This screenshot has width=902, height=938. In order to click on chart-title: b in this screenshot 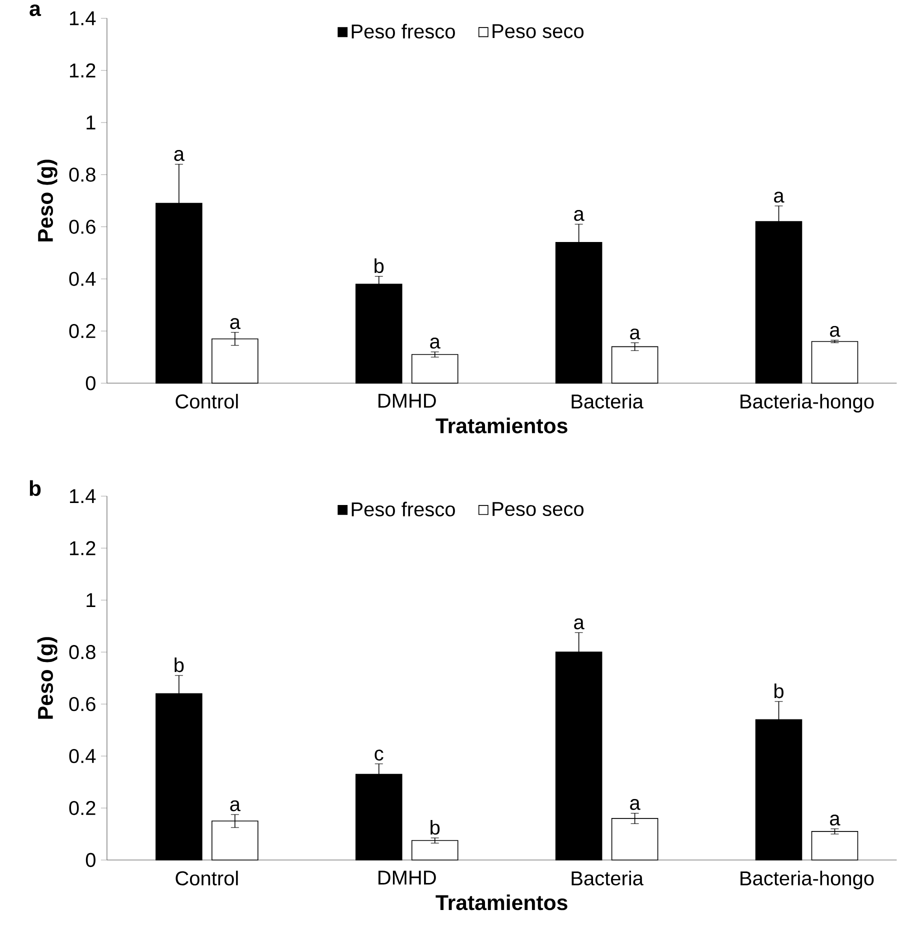, I will do `click(35, 488)`.